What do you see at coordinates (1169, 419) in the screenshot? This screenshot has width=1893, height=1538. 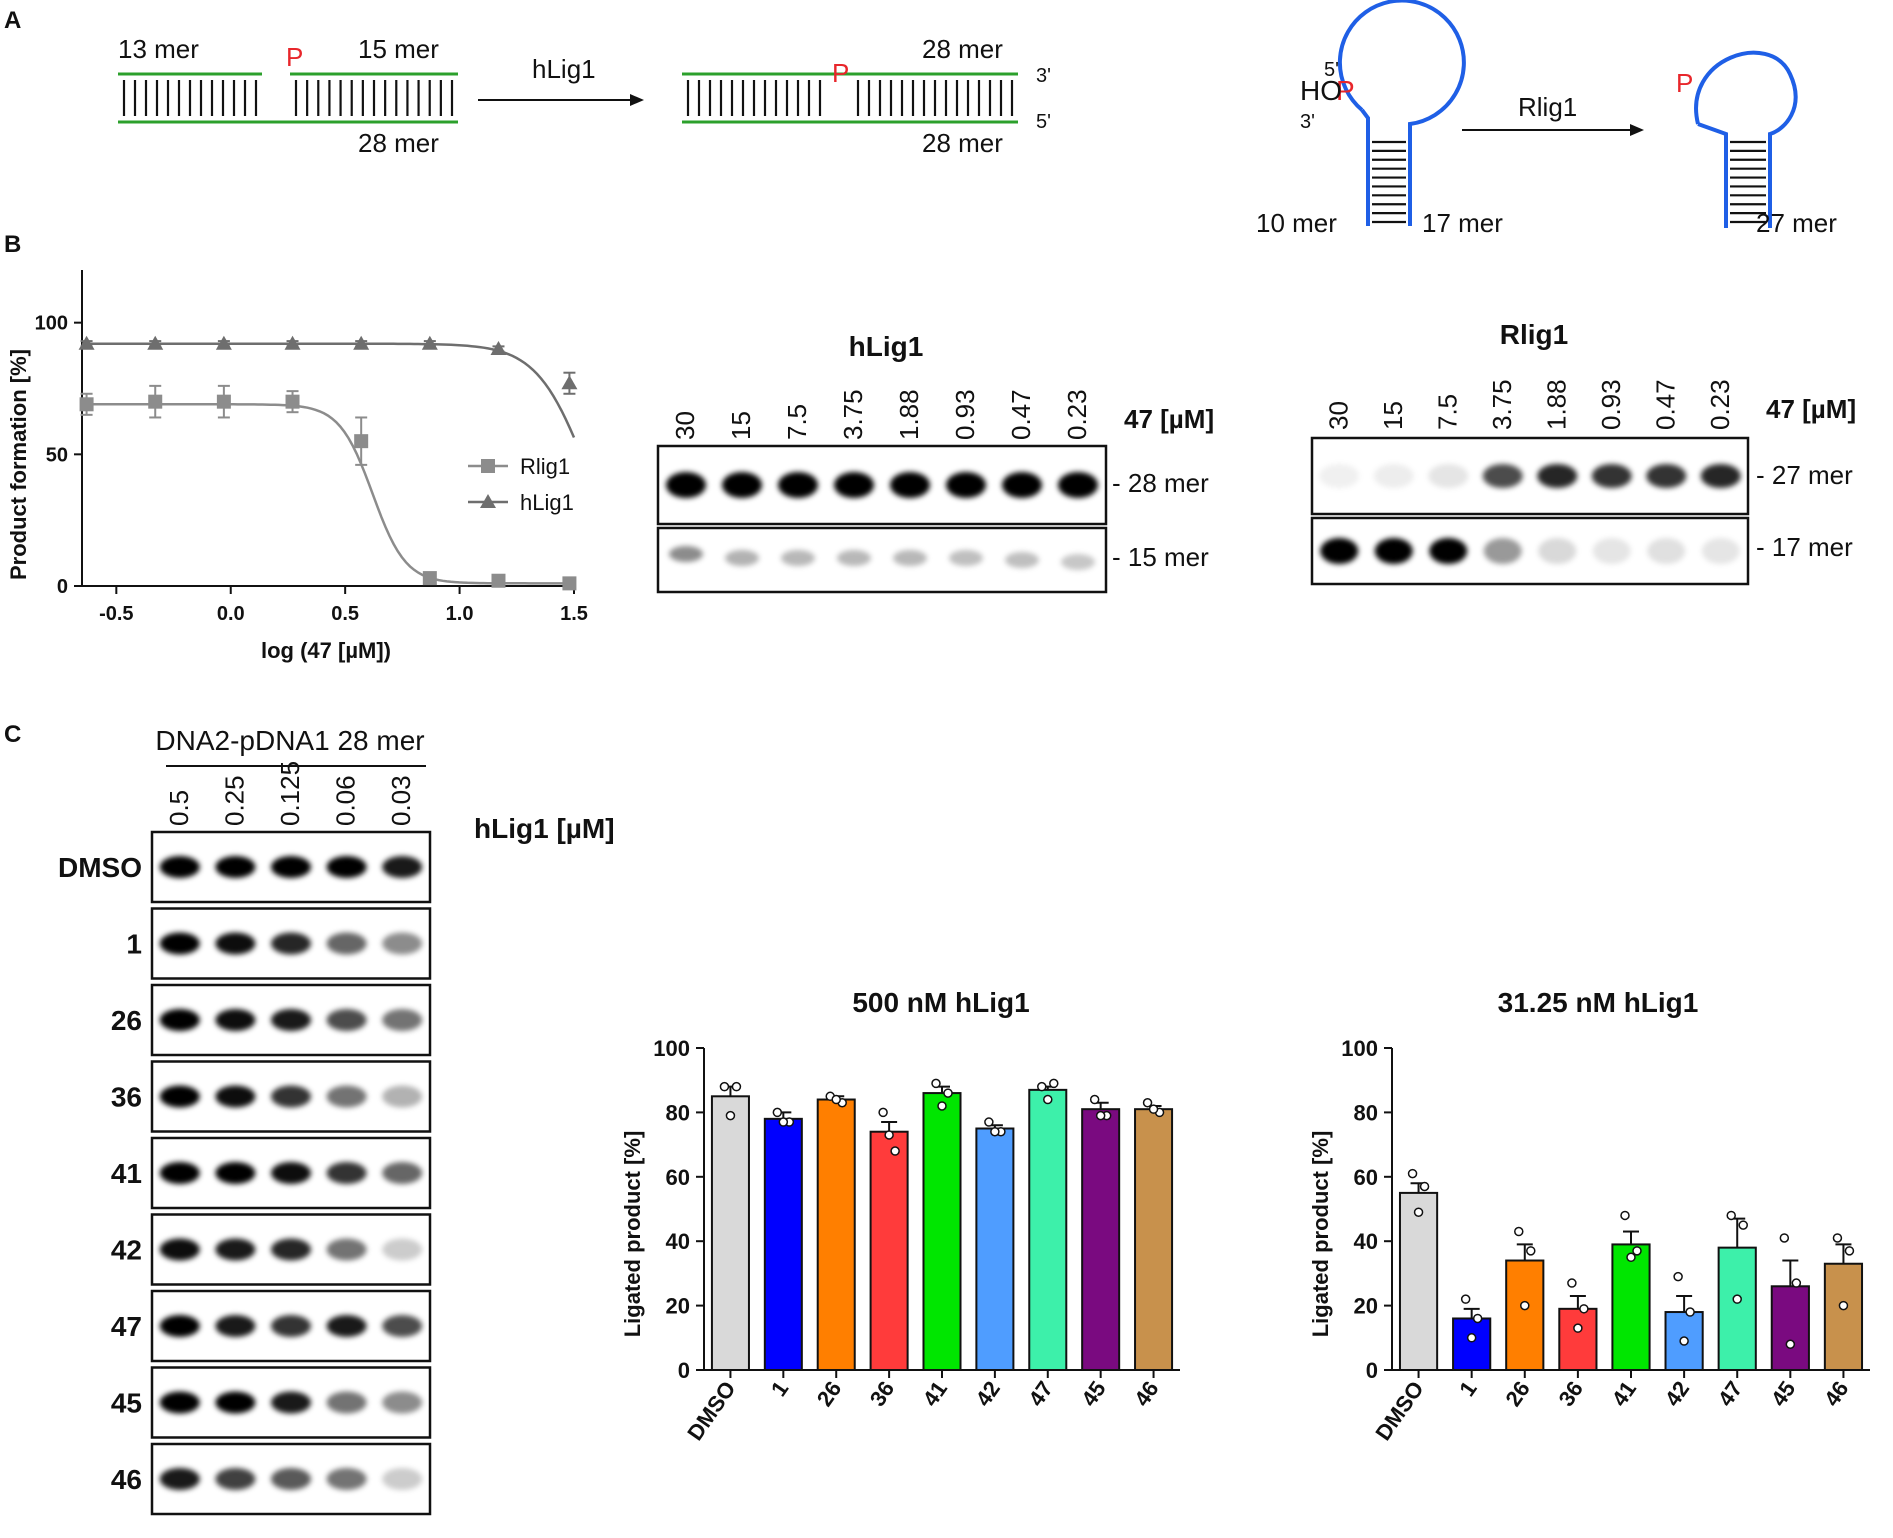 I see `gel-hlig1-unit: 47 [µM]` at bounding box center [1169, 419].